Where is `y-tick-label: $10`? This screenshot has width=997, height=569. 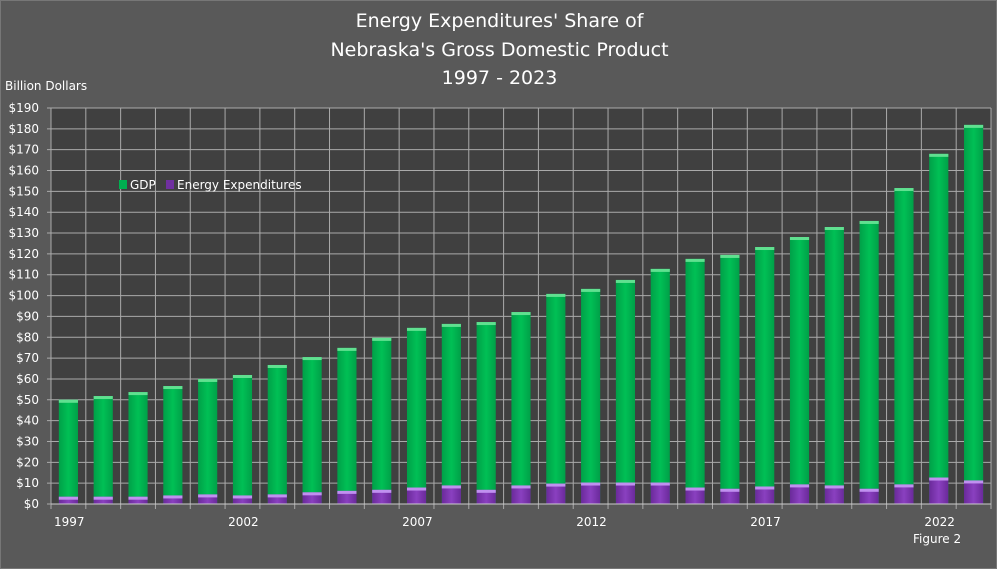 y-tick-label: $10 is located at coordinates (27, 483).